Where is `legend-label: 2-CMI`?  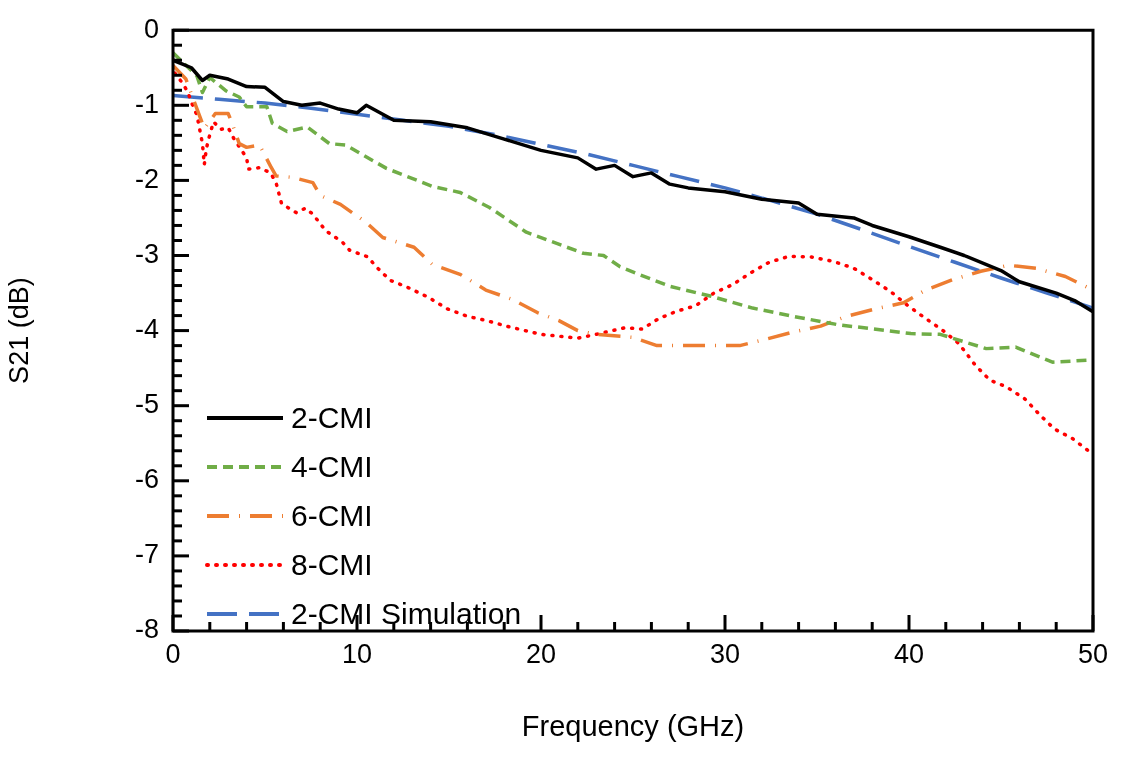
legend-label: 2-CMI is located at coordinates (332, 418).